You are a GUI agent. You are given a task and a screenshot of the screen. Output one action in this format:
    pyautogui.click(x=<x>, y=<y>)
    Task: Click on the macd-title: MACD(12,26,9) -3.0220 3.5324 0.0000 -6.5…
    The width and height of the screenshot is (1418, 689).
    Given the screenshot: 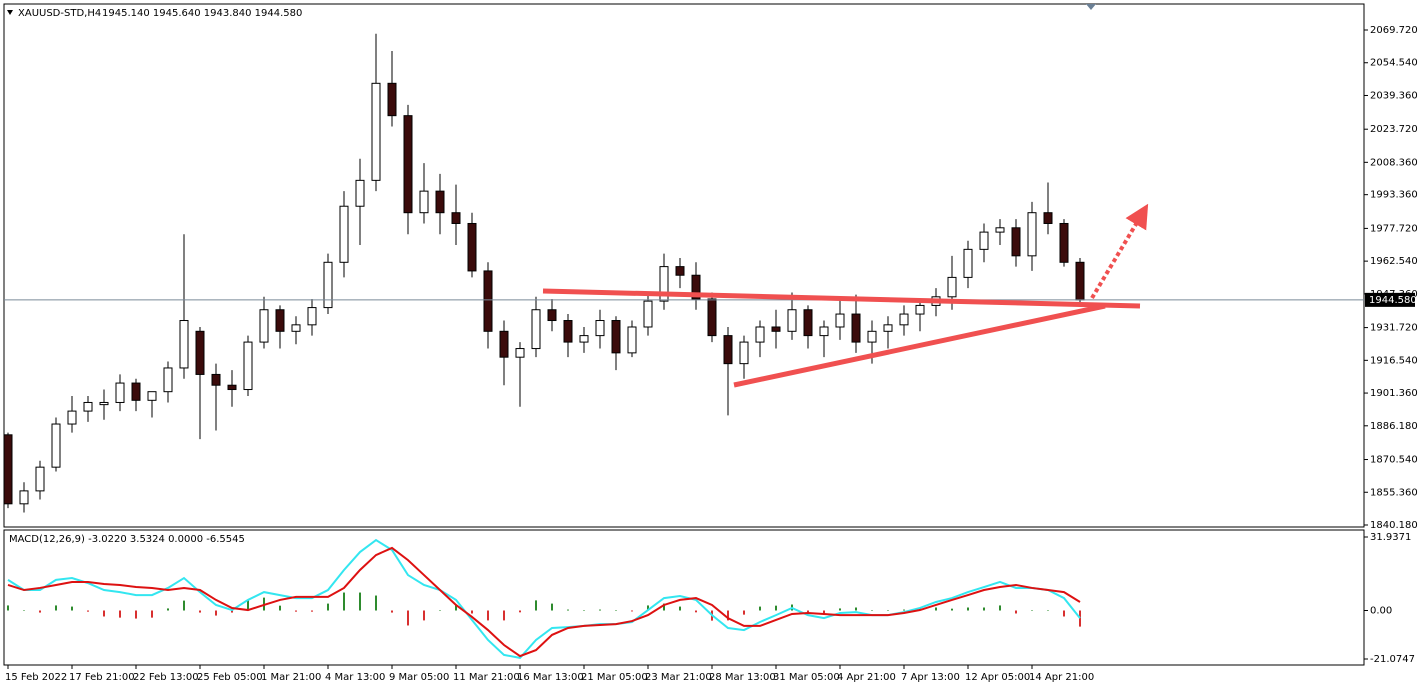 What is the action you would take?
    pyautogui.click(x=127, y=539)
    